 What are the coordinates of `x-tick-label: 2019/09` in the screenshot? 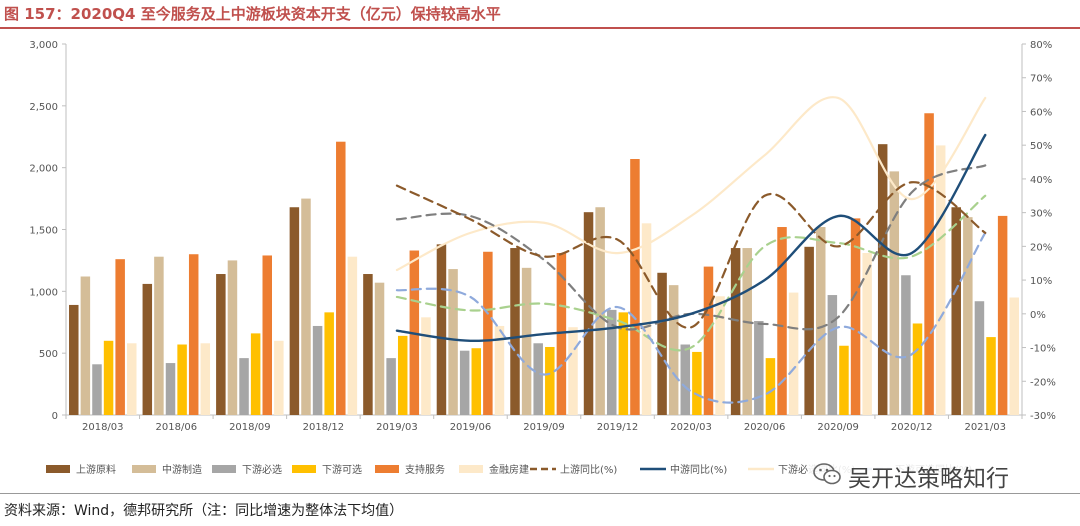 It's located at (544, 427).